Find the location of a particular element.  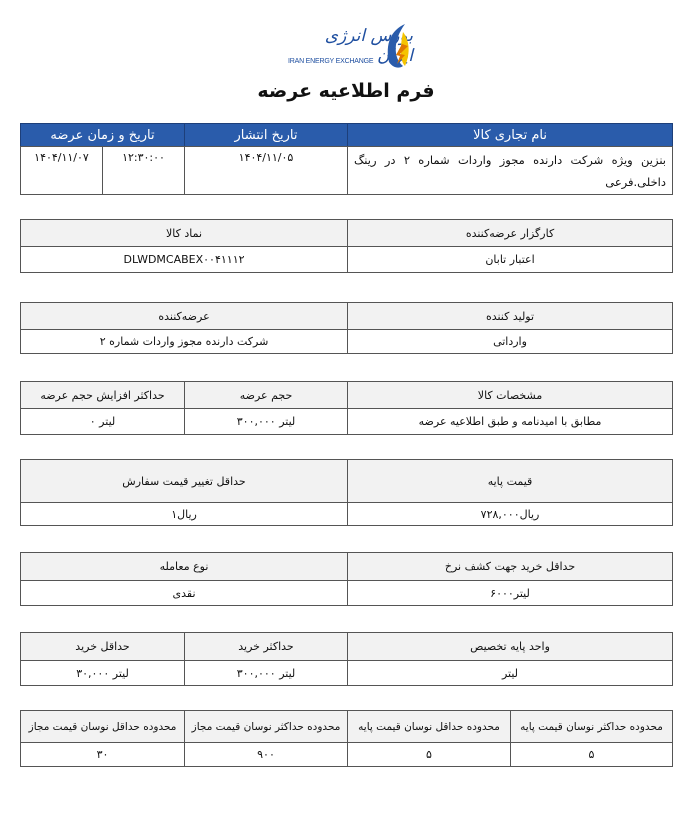

table-value-cell: نقدی is located at coordinates (184, 593).